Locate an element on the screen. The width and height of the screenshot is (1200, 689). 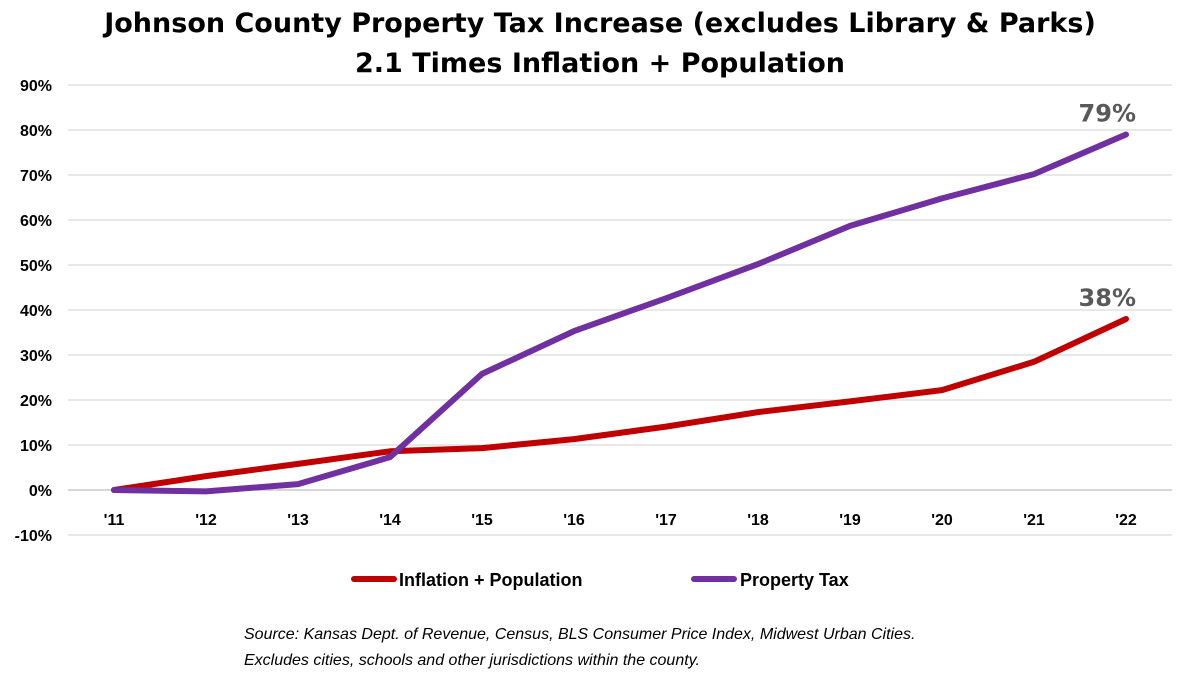
y-tick-label: 0% is located at coordinates (40, 491).